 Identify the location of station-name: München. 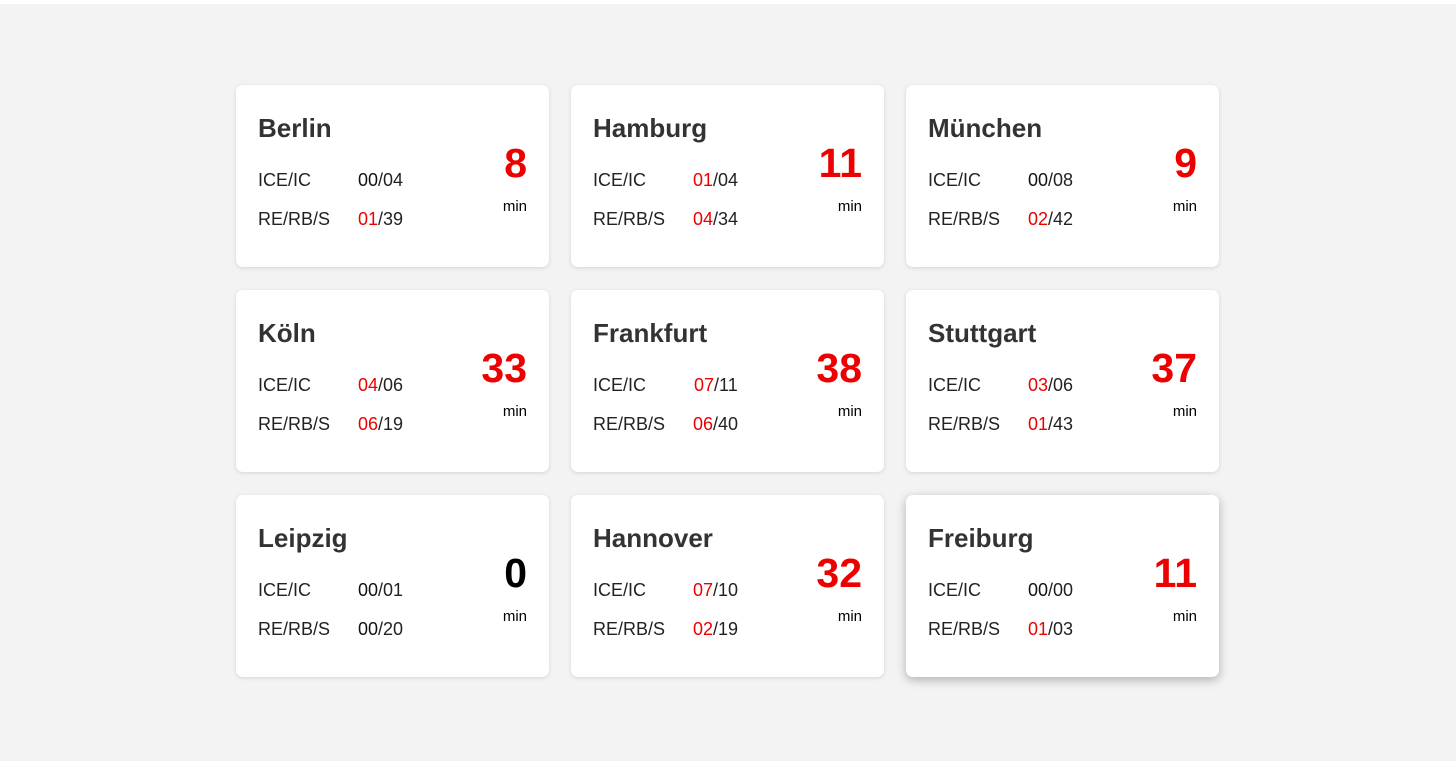
(985, 128).